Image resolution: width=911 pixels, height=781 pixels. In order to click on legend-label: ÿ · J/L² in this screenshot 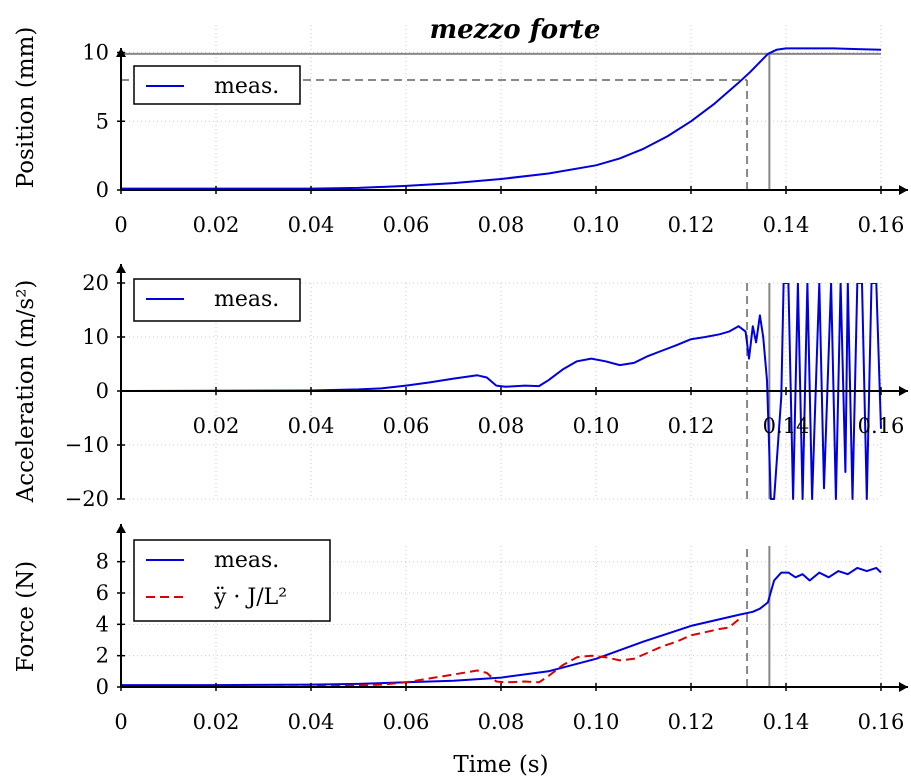, I will do `click(250, 597)`.